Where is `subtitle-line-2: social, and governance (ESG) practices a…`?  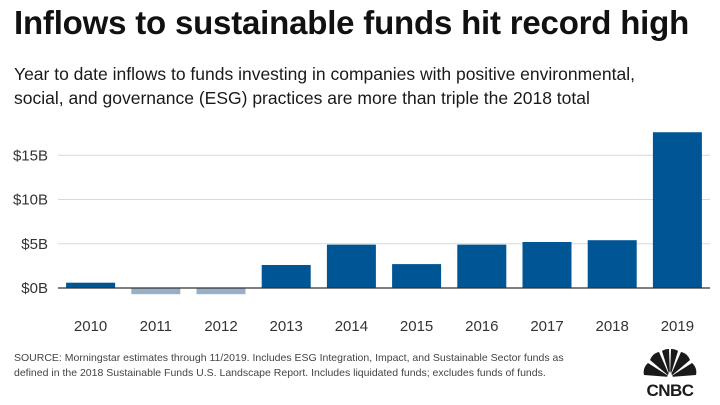
subtitle-line-2: social, and governance (ESG) practices a… is located at coordinates (302, 98).